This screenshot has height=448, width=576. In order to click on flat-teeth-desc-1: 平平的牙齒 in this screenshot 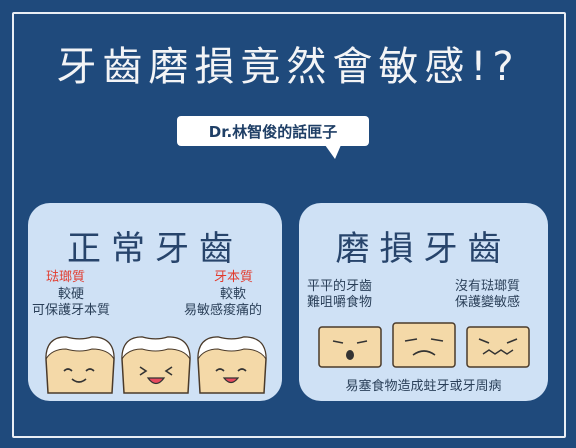, I will do `click(340, 286)`.